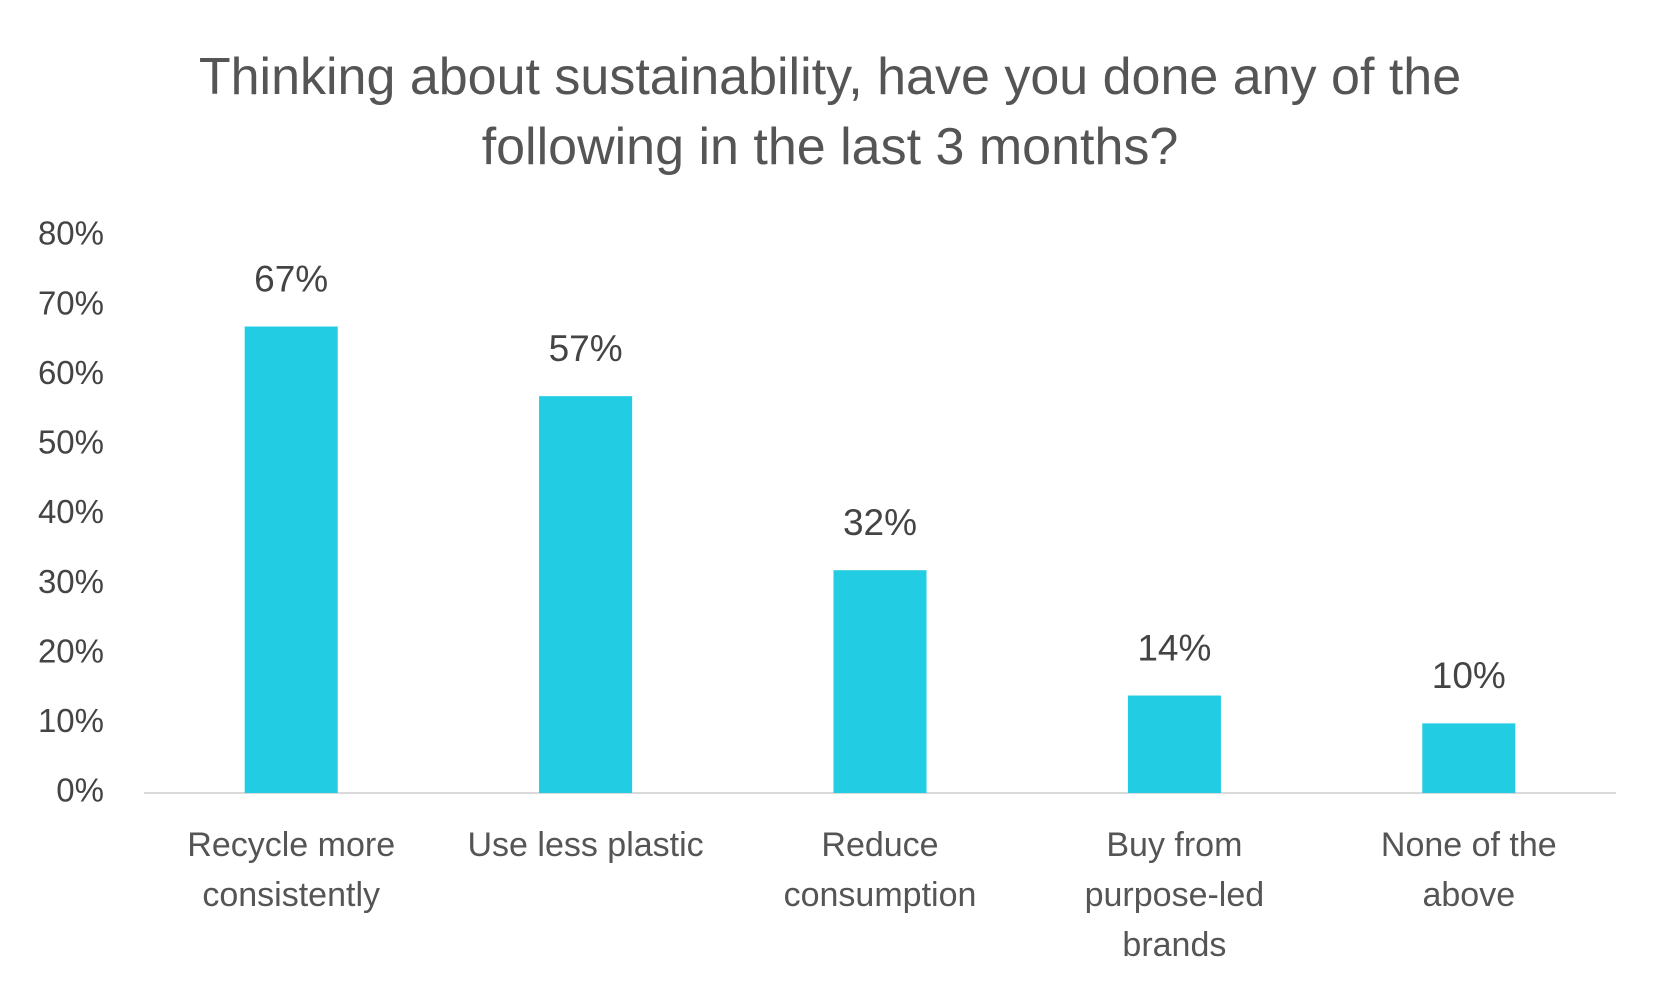  What do you see at coordinates (880, 522) in the screenshot?
I see `data-label: 32%` at bounding box center [880, 522].